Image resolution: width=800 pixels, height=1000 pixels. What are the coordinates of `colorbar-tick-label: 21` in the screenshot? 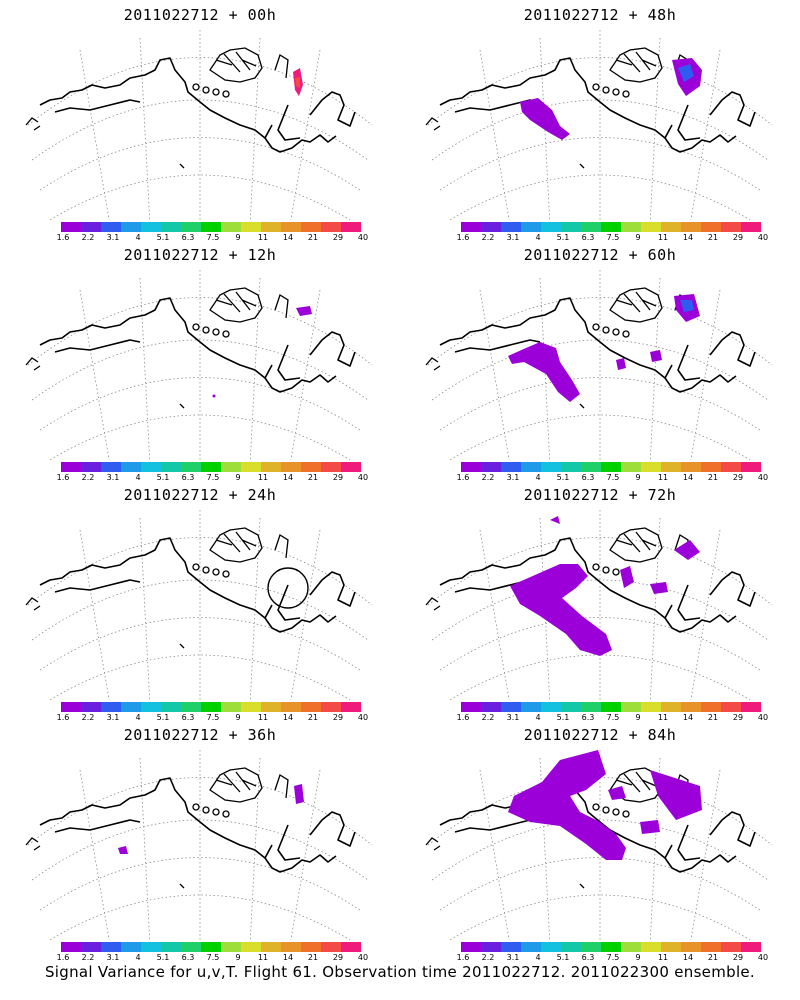 It's located at (713, 957).